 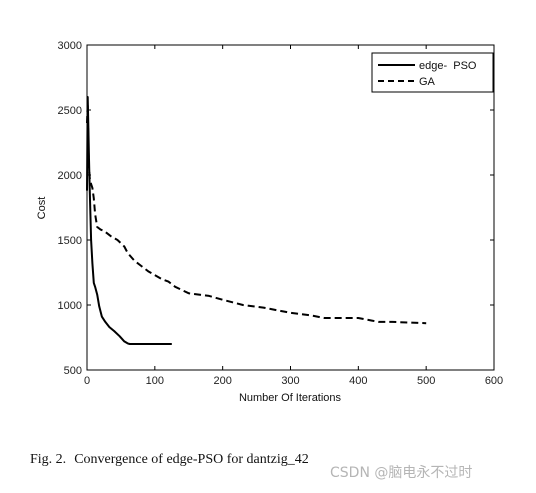 I want to click on x-tick-label: 400, so click(x=358, y=381).